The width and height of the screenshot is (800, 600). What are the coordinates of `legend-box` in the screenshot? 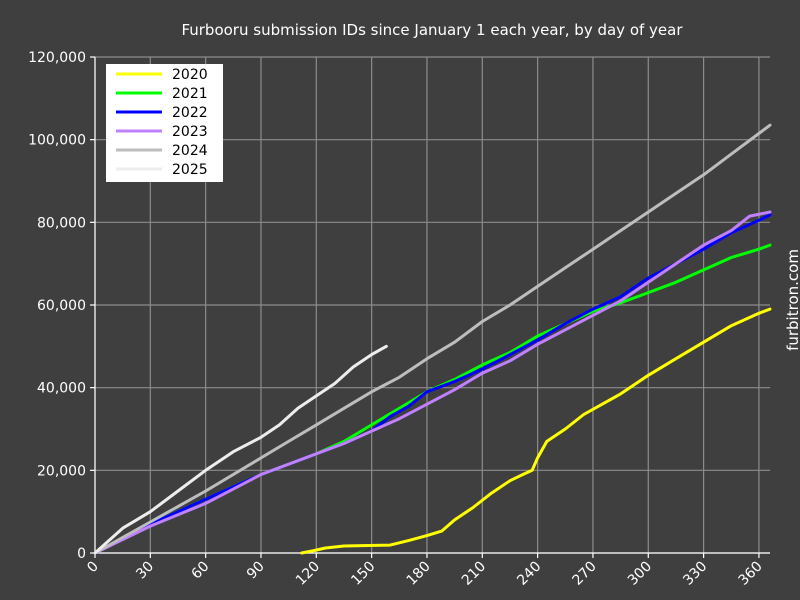 It's located at (164, 123).